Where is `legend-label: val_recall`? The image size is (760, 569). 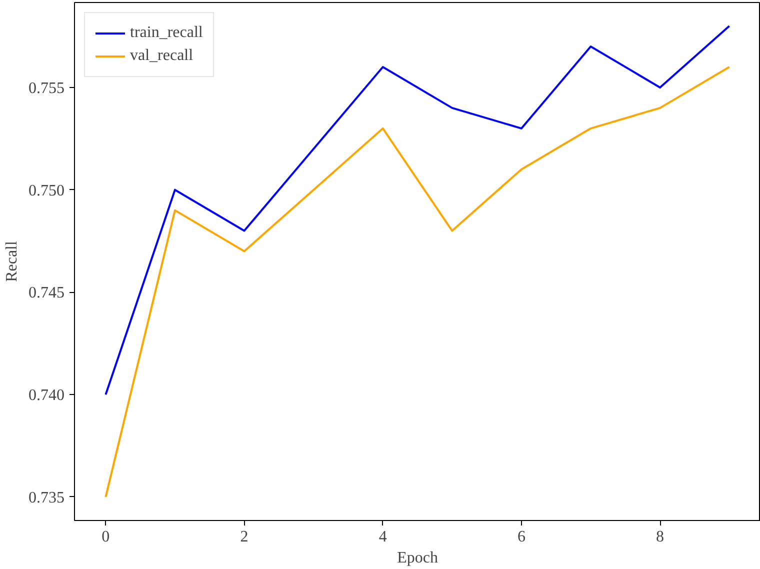 legend-label: val_recall is located at coordinates (162, 56).